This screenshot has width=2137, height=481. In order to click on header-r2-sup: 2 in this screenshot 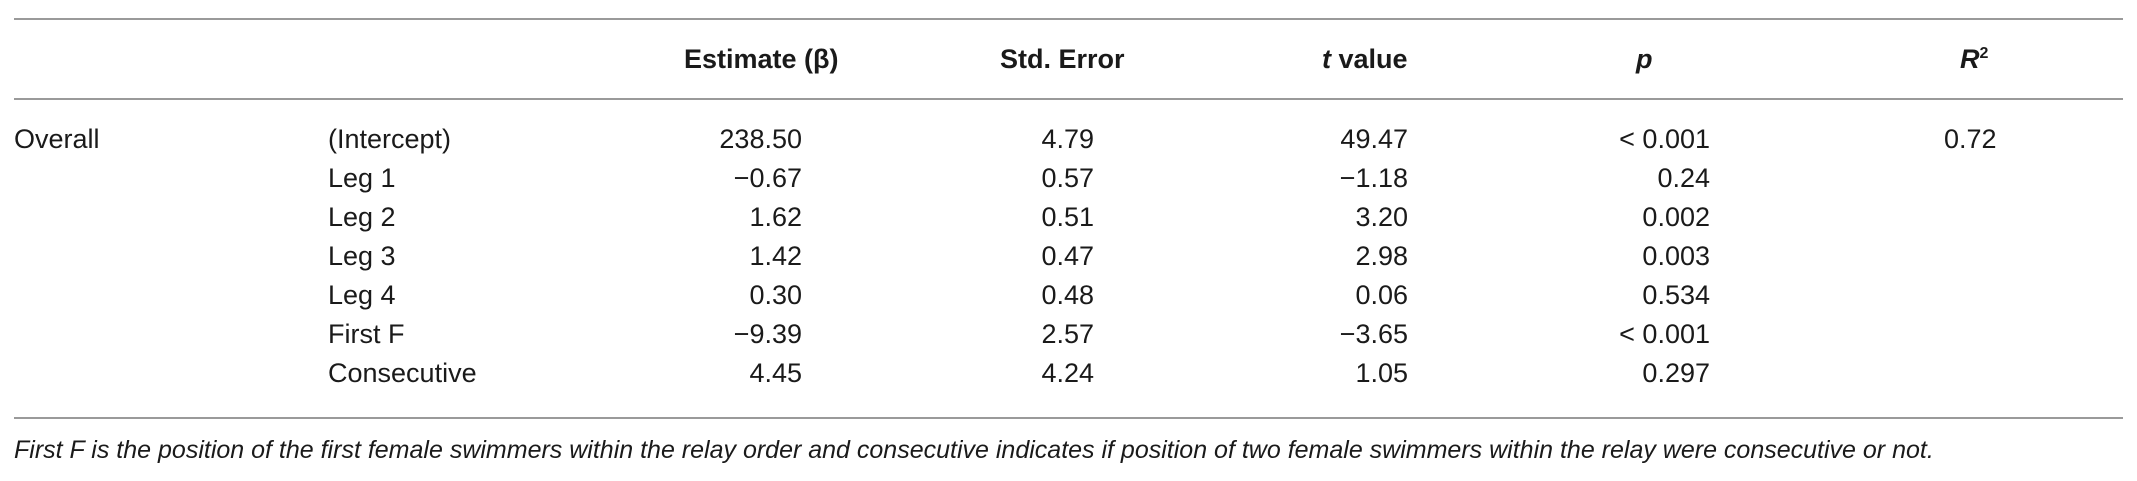, I will do `click(1984, 53)`.